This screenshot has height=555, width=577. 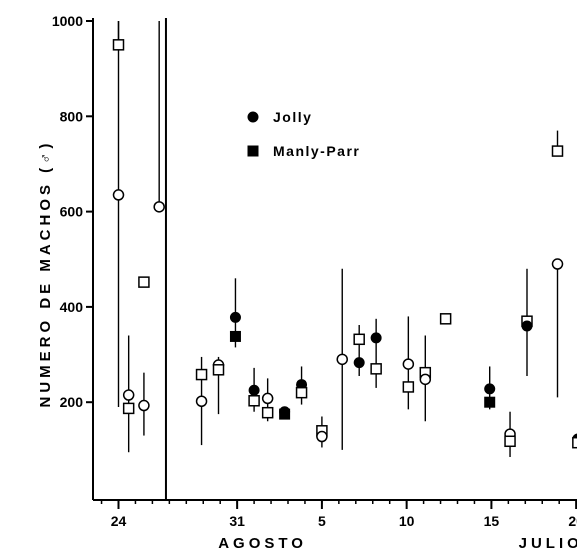 What do you see at coordinates (303, 134) in the screenshot?
I see `legend: Jolly Manly-Parr` at bounding box center [303, 134].